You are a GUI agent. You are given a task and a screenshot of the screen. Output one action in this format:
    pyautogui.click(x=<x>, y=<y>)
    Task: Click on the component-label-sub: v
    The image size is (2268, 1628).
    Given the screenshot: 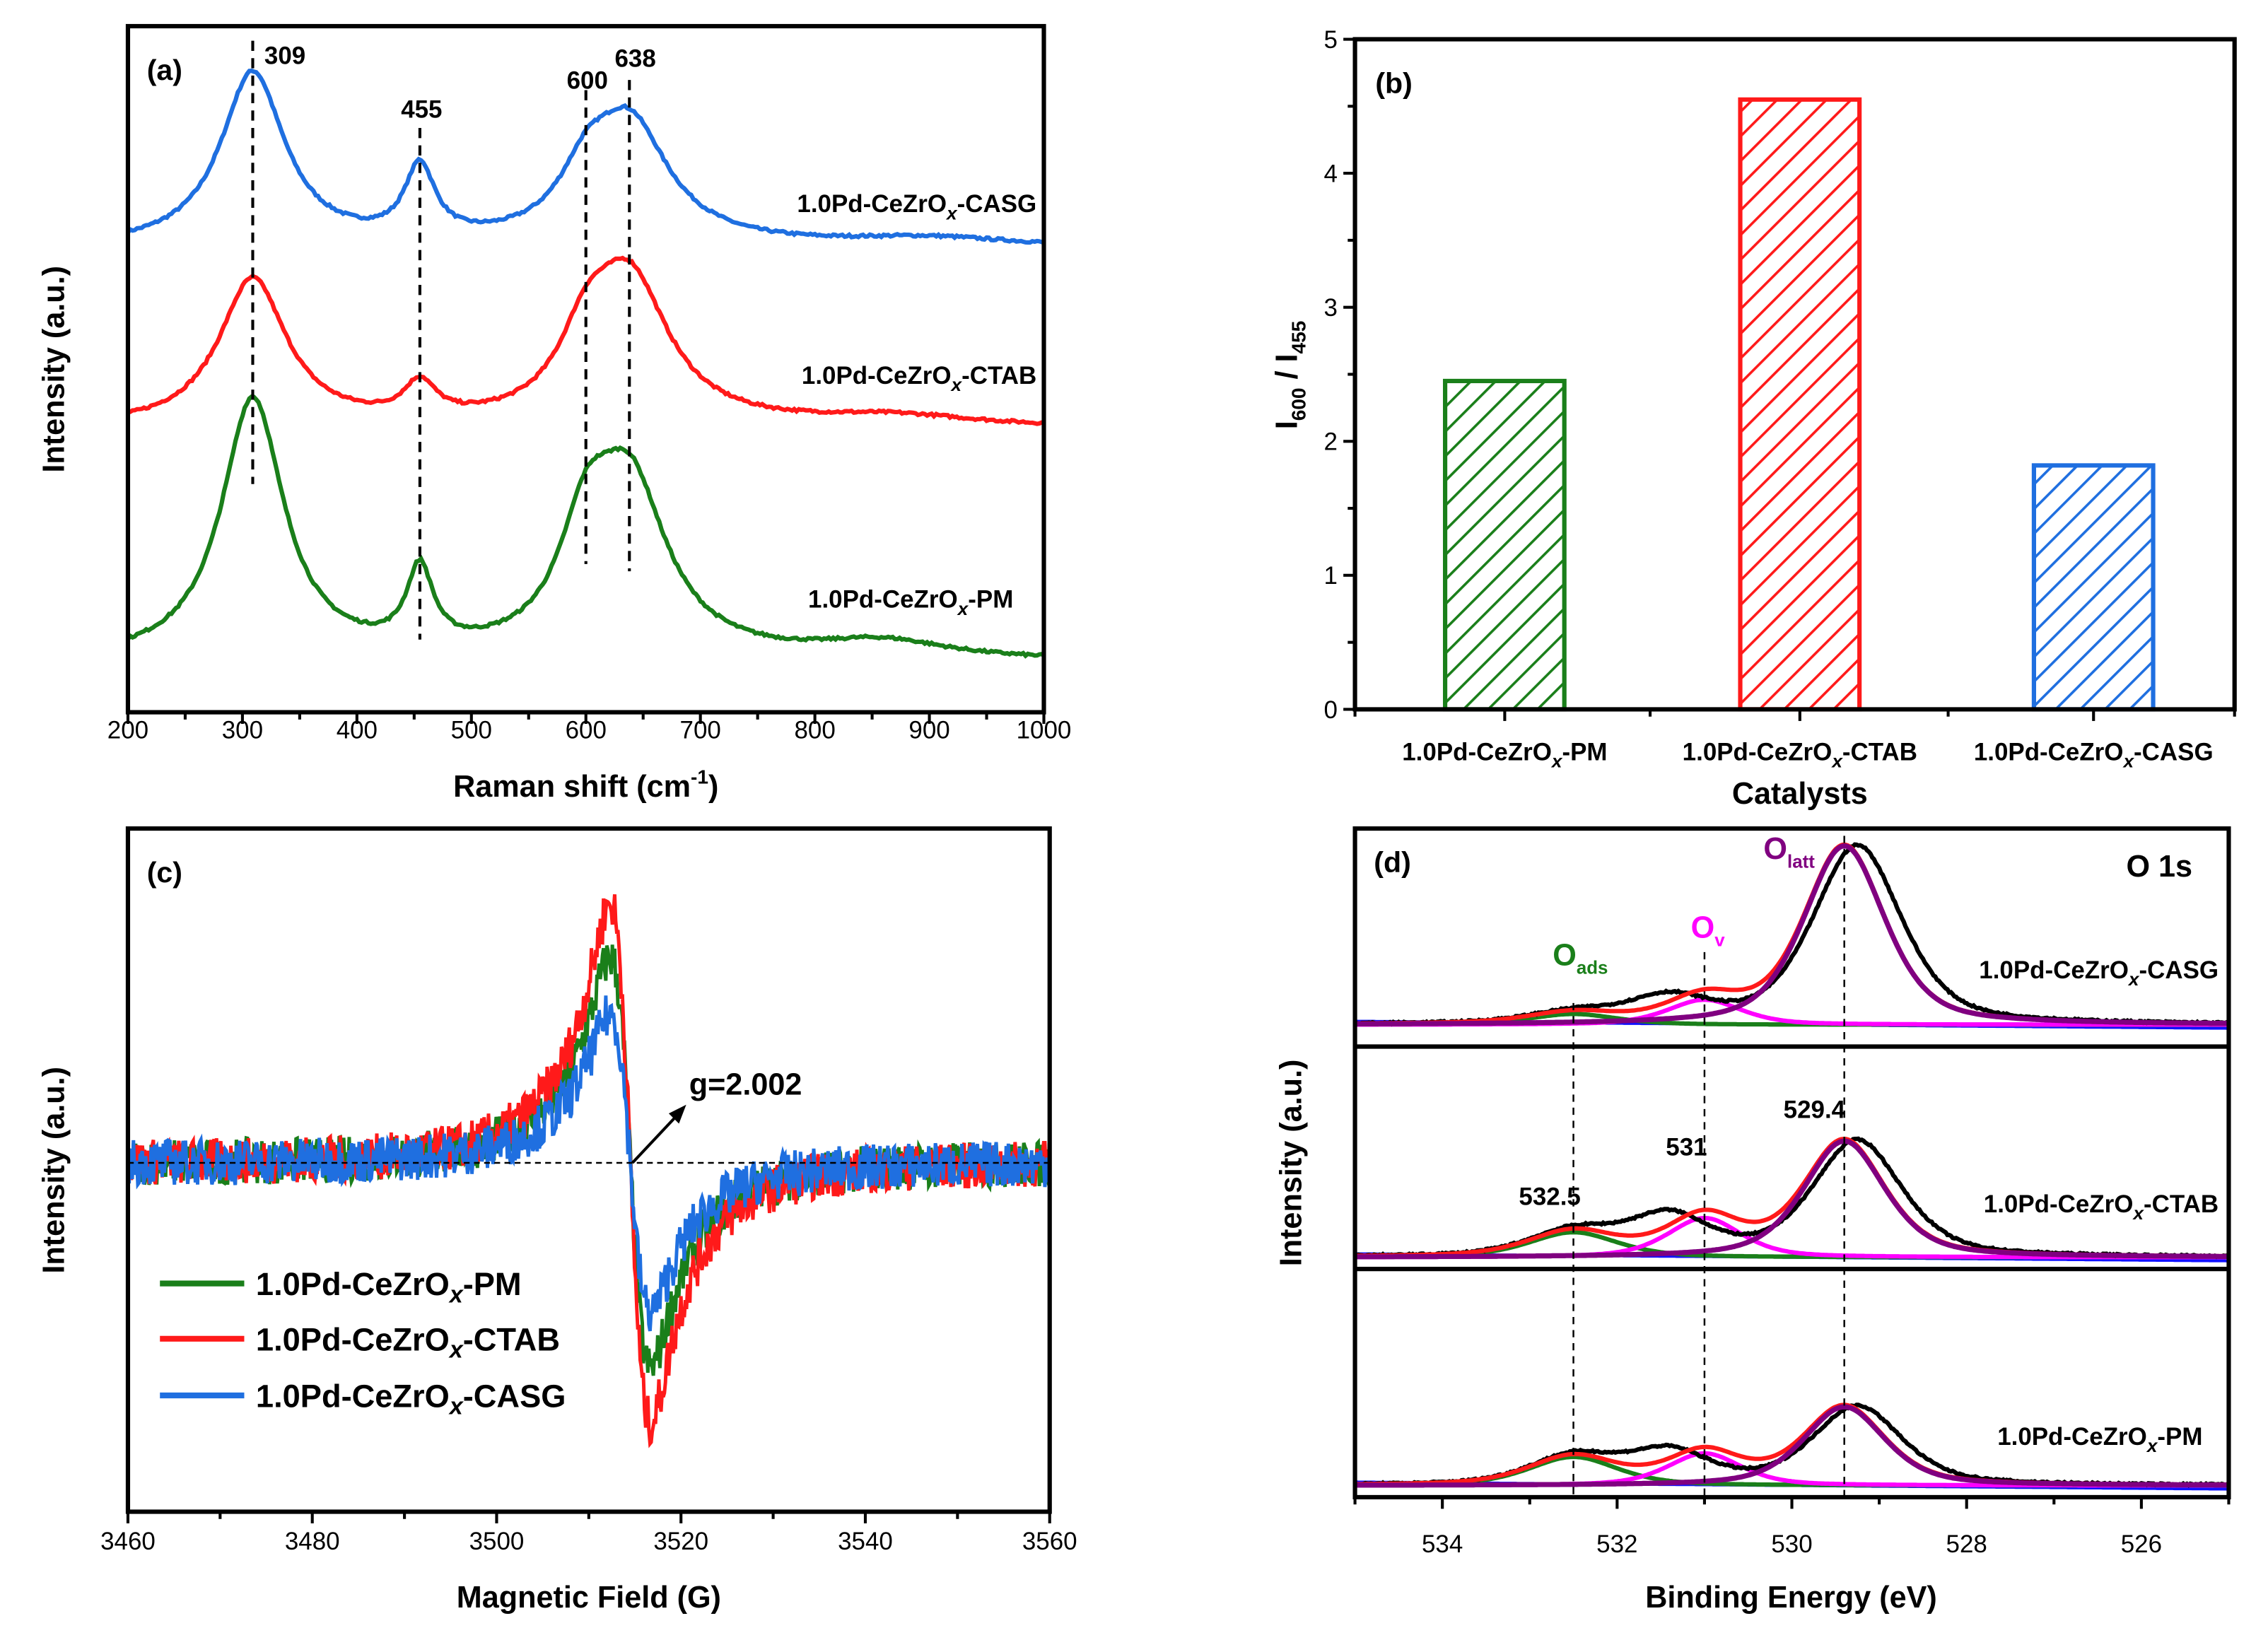 What is the action you would take?
    pyautogui.click(x=1719, y=941)
    